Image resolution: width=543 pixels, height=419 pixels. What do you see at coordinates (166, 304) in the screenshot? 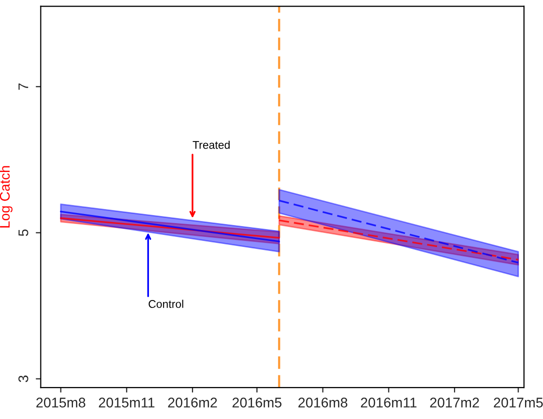
I see `annotation: Control` at bounding box center [166, 304].